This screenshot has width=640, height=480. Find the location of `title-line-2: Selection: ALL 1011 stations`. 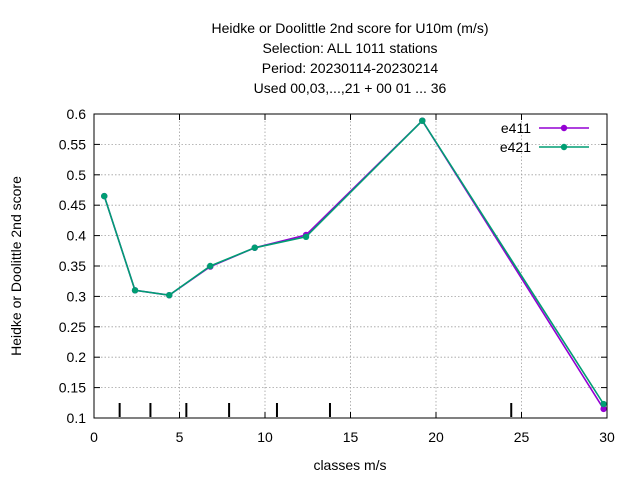

title-line-2: Selection: ALL 1011 stations is located at coordinates (350, 48).